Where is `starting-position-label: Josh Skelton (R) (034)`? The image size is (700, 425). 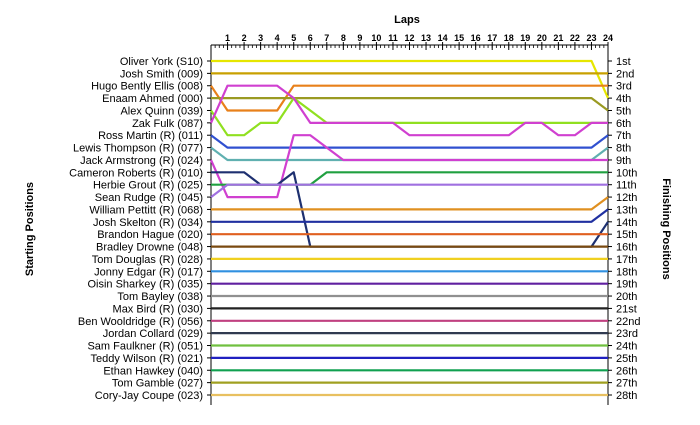
starting-position-label: Josh Skelton (R) (034) is located at coordinates (148, 223).